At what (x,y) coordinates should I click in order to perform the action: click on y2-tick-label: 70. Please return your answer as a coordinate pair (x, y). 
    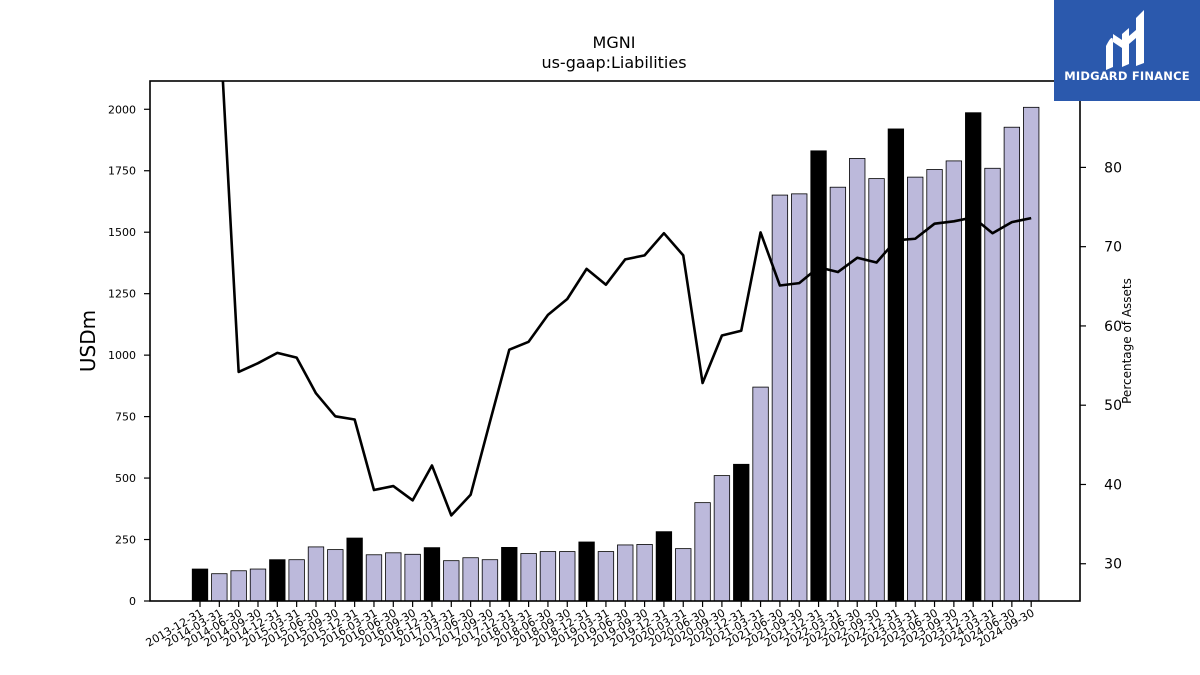
    Looking at the image, I should click on (1113, 248).